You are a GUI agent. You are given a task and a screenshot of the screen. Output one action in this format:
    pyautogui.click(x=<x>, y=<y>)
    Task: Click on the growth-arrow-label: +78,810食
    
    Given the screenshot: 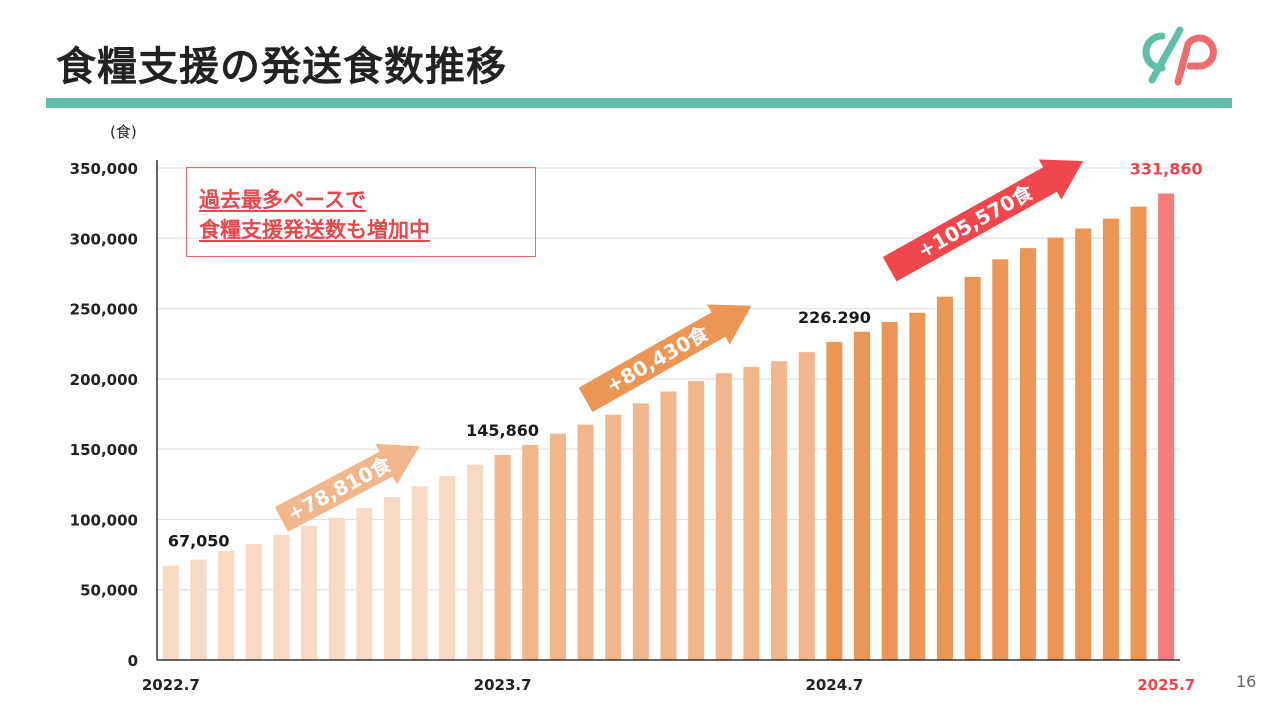 What is the action you would take?
    pyautogui.click(x=339, y=488)
    